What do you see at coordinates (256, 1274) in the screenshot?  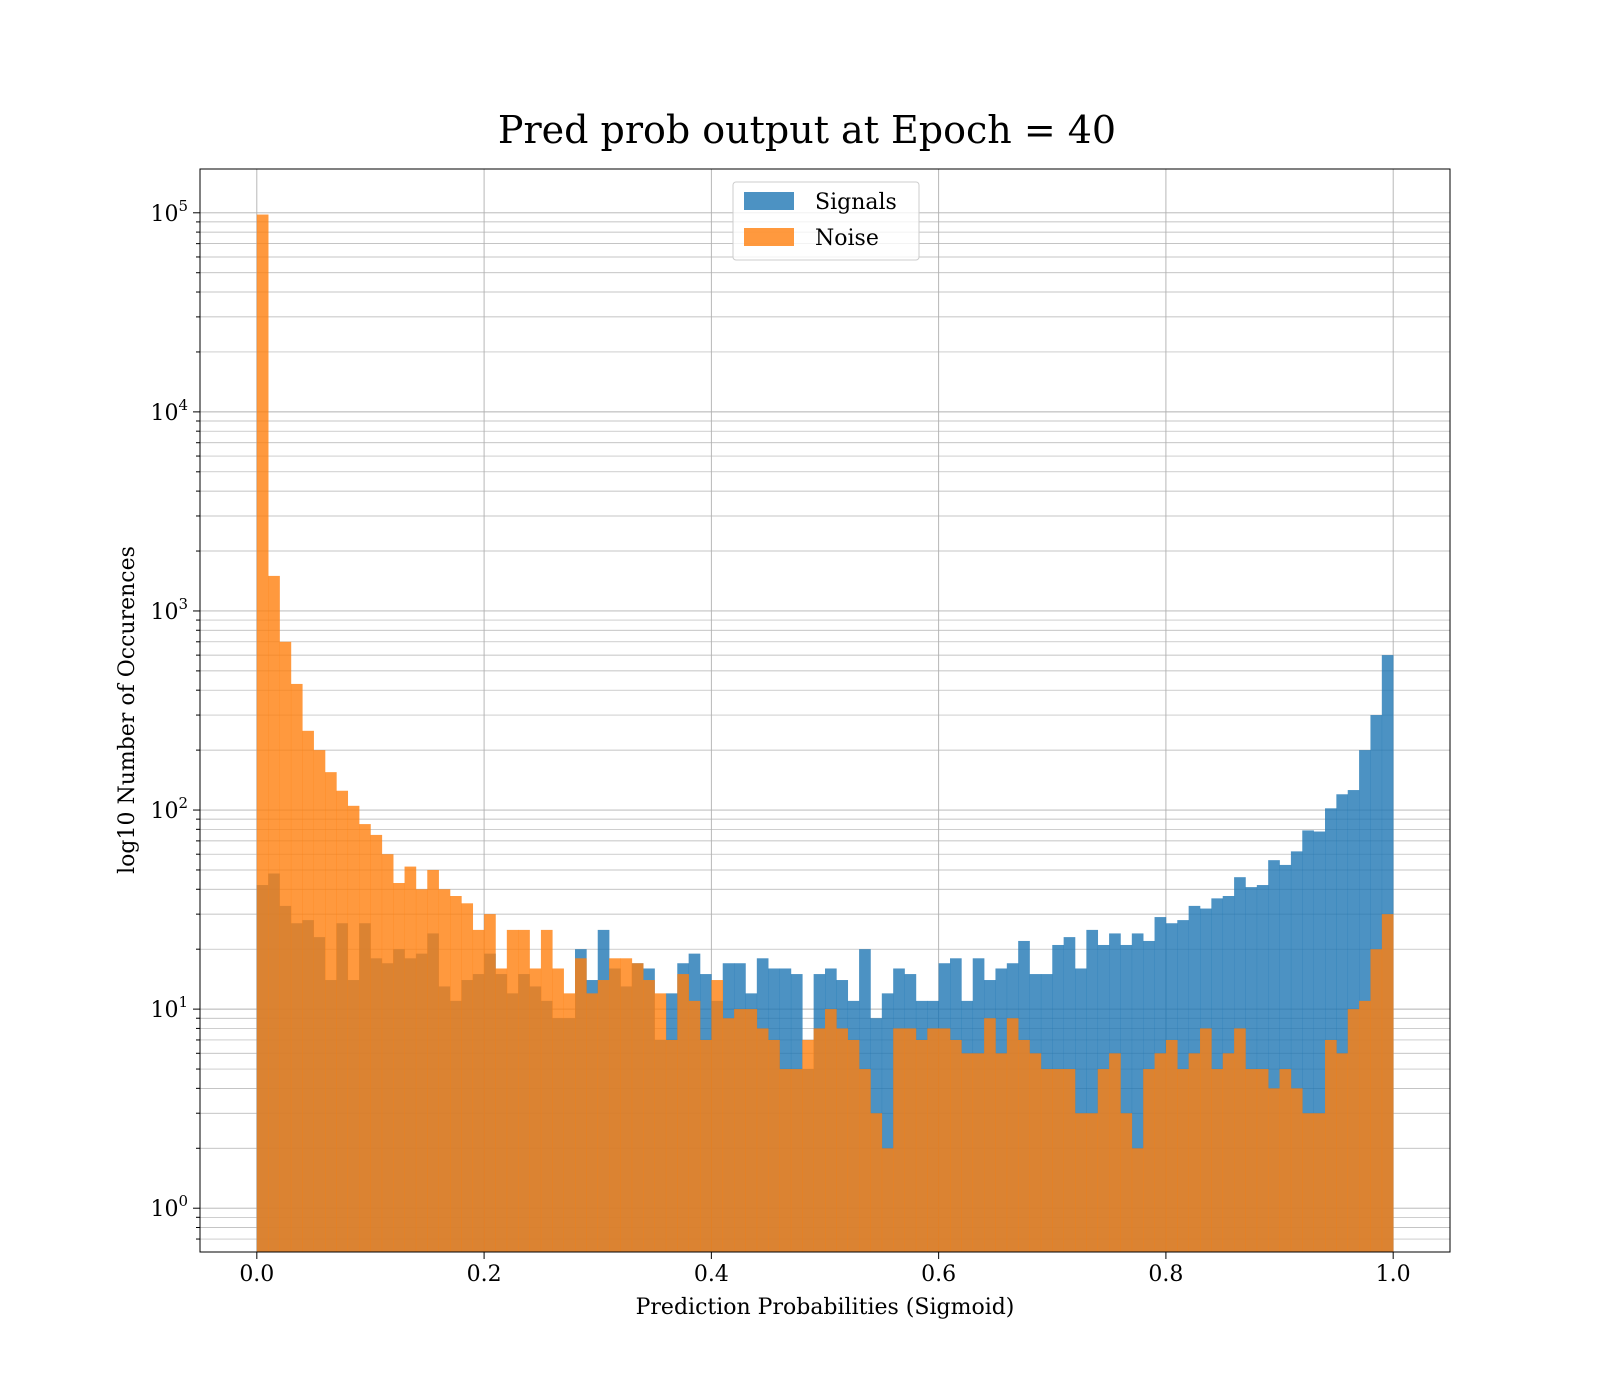 I see `x-tick-label: 0.0` at bounding box center [256, 1274].